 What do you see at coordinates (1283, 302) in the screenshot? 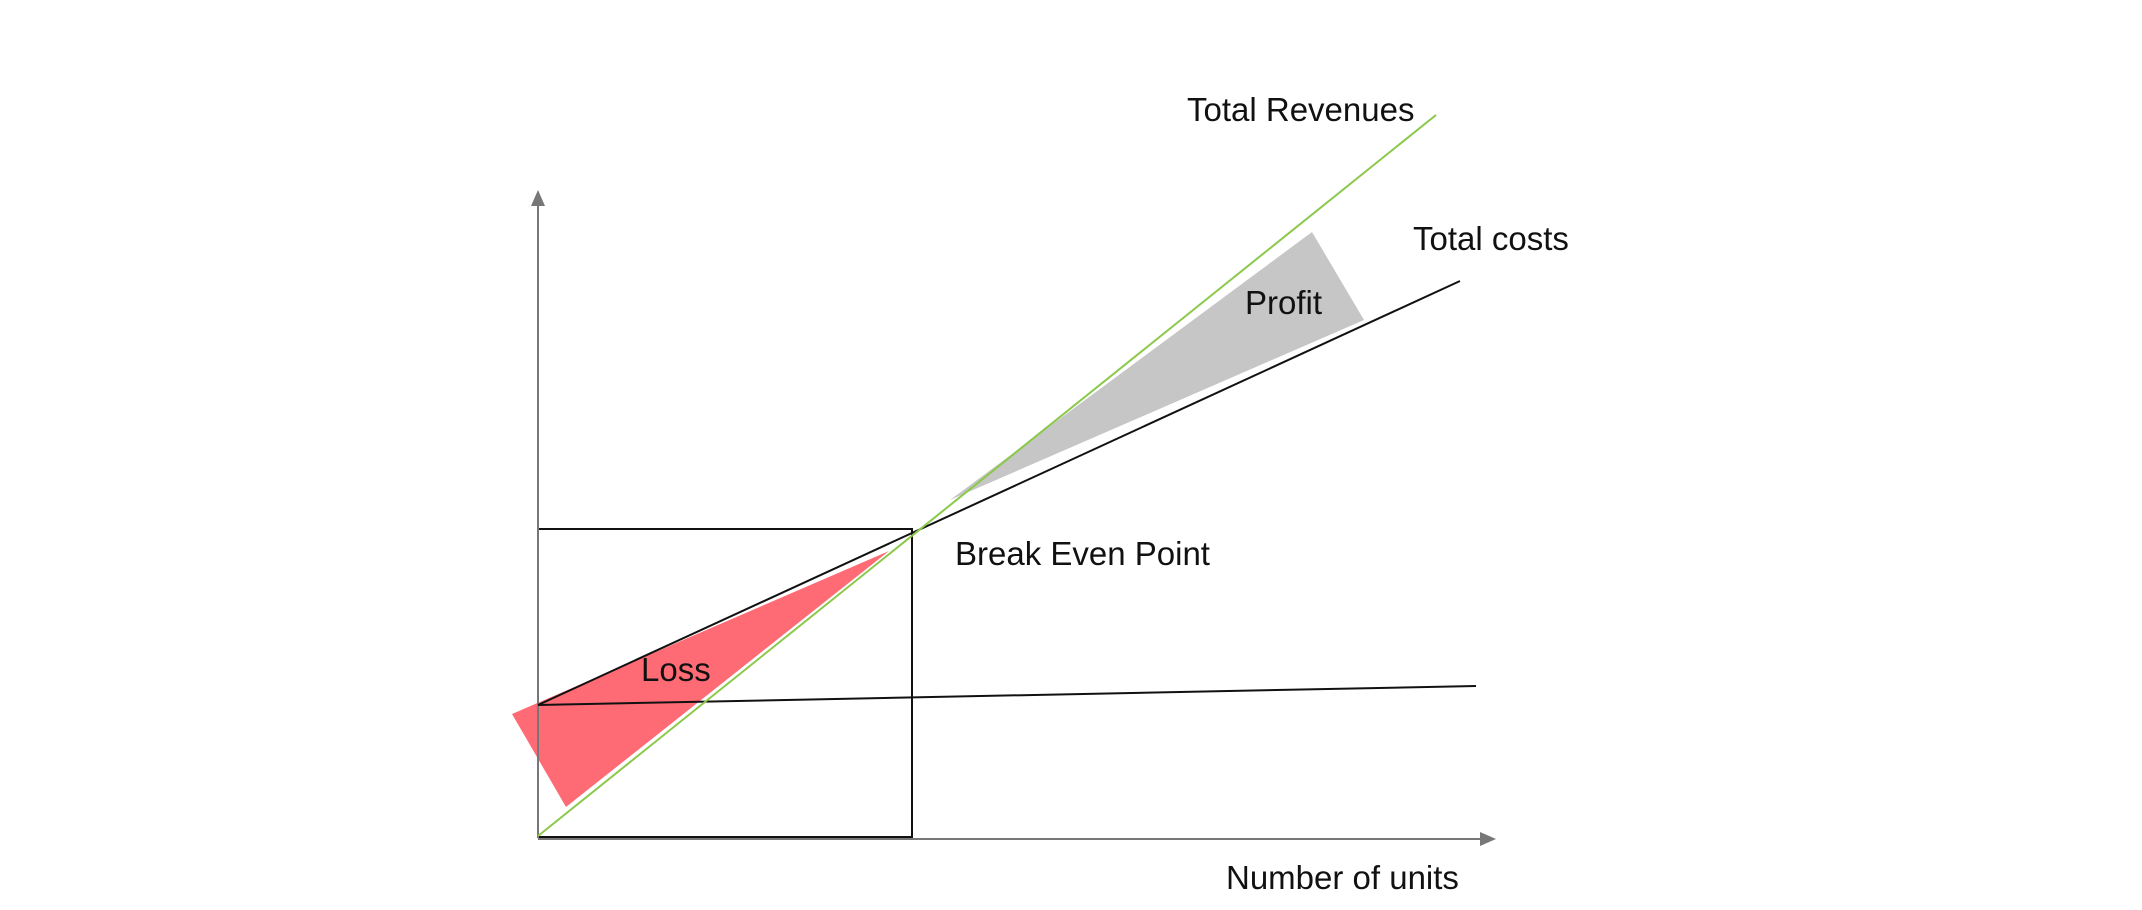
I see `profit-label: Profit` at bounding box center [1283, 302].